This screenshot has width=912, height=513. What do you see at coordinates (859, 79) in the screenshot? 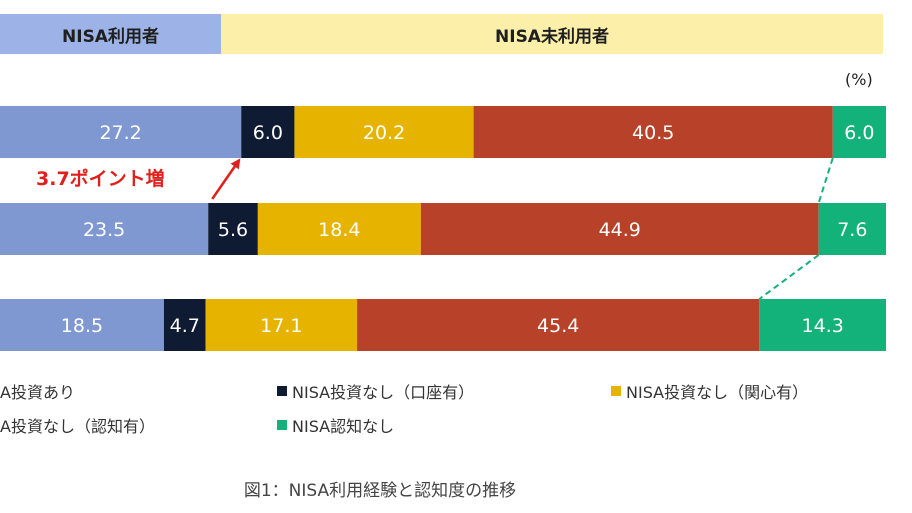
I see `unit-label: (%)` at bounding box center [859, 79].